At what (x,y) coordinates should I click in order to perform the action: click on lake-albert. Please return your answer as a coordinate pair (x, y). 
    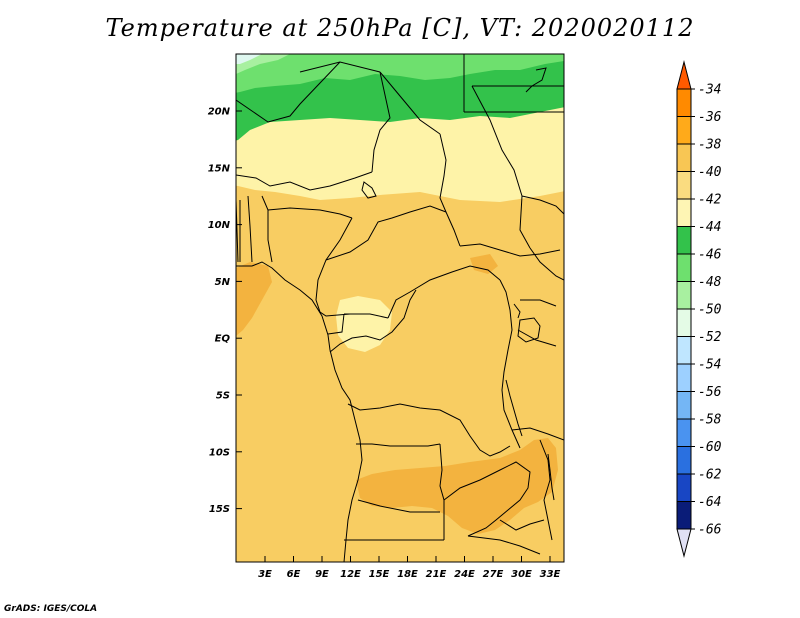
    Looking at the image, I should click on (517, 311).